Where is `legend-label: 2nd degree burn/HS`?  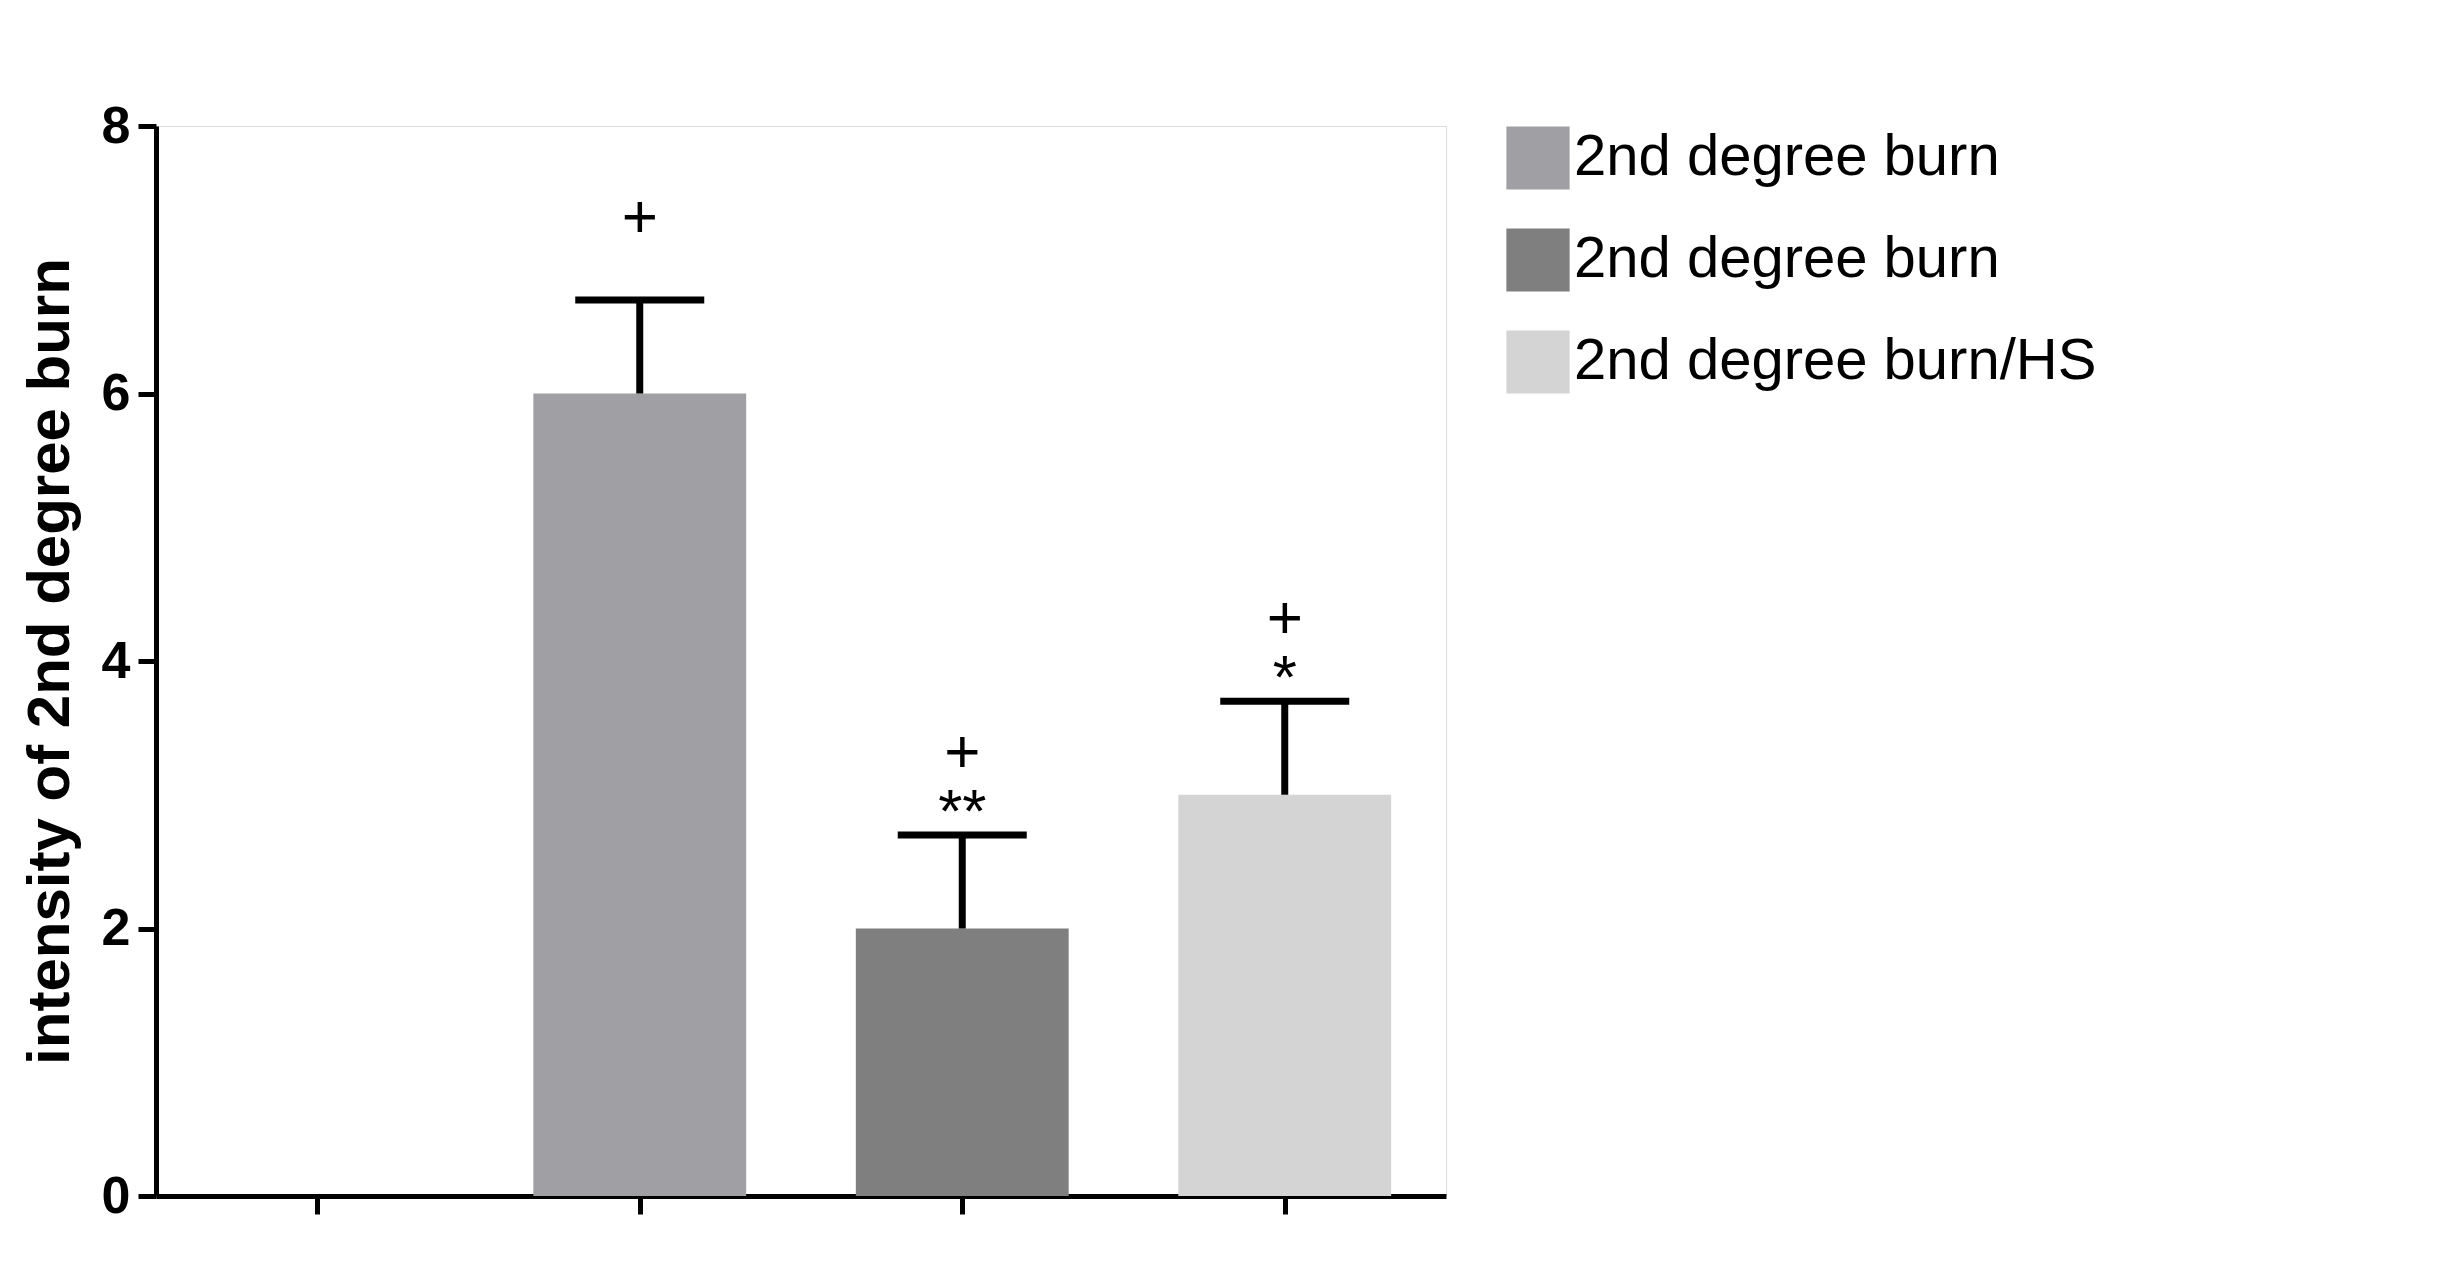
legend-label: 2nd degree burn/HS is located at coordinates (1835, 358).